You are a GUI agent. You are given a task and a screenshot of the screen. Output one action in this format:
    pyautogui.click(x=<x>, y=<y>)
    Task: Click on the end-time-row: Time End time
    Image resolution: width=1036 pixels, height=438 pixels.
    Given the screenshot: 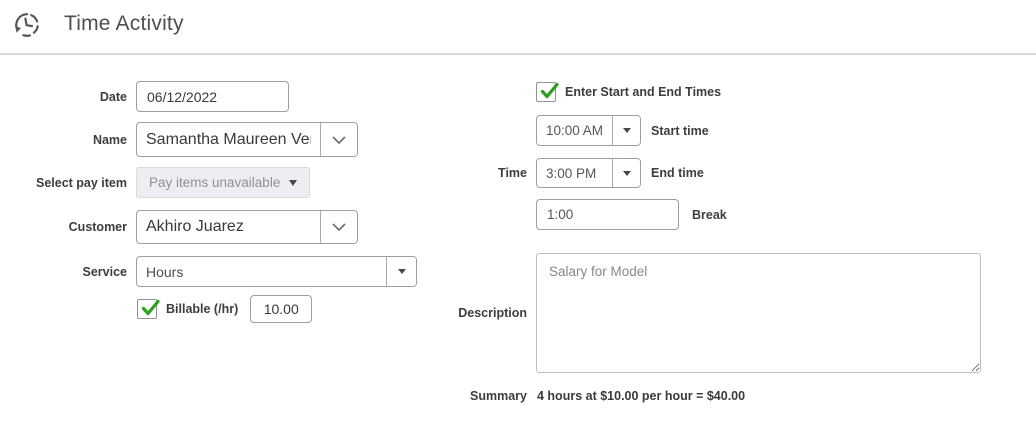 What is the action you would take?
    pyautogui.click(x=562, y=173)
    